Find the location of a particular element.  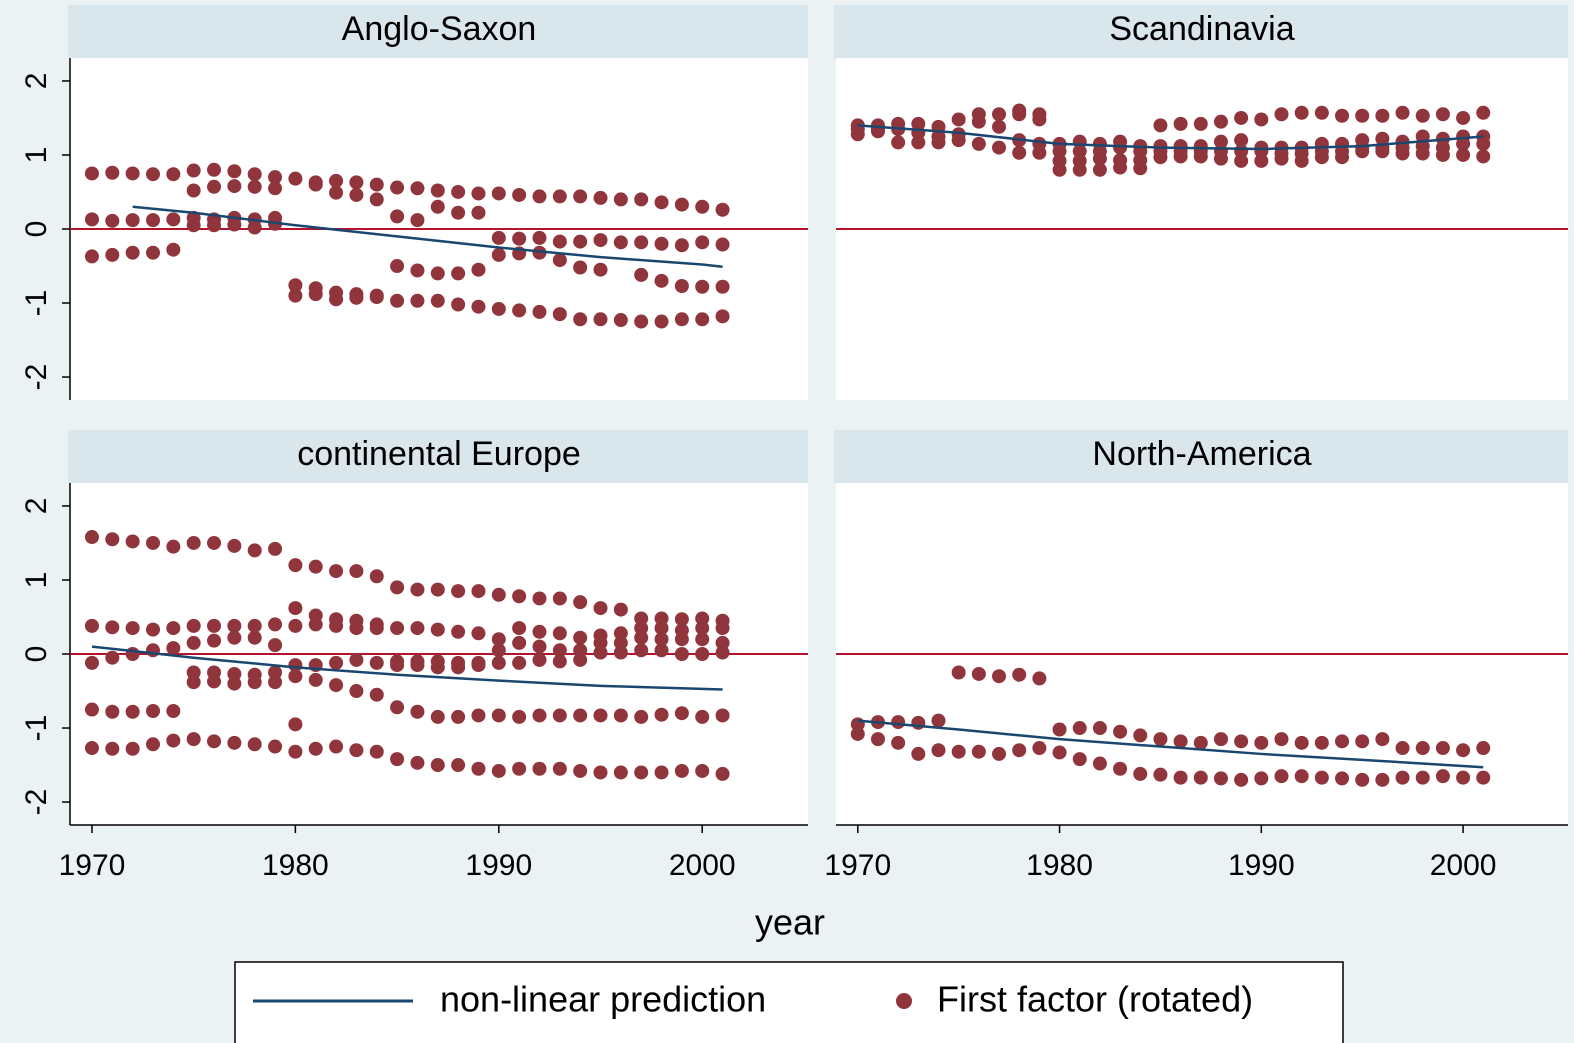

x-tick-label: 1990 is located at coordinates (1261, 865).